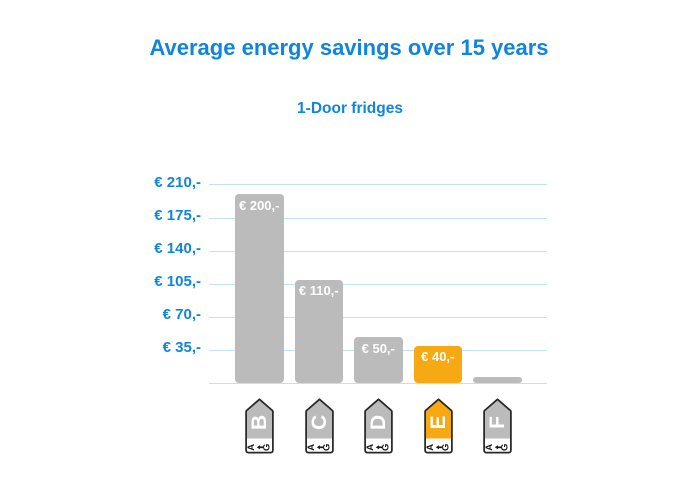 This screenshot has width=700, height=485. What do you see at coordinates (378, 422) in the screenshot?
I see `svg-text: D` at bounding box center [378, 422].